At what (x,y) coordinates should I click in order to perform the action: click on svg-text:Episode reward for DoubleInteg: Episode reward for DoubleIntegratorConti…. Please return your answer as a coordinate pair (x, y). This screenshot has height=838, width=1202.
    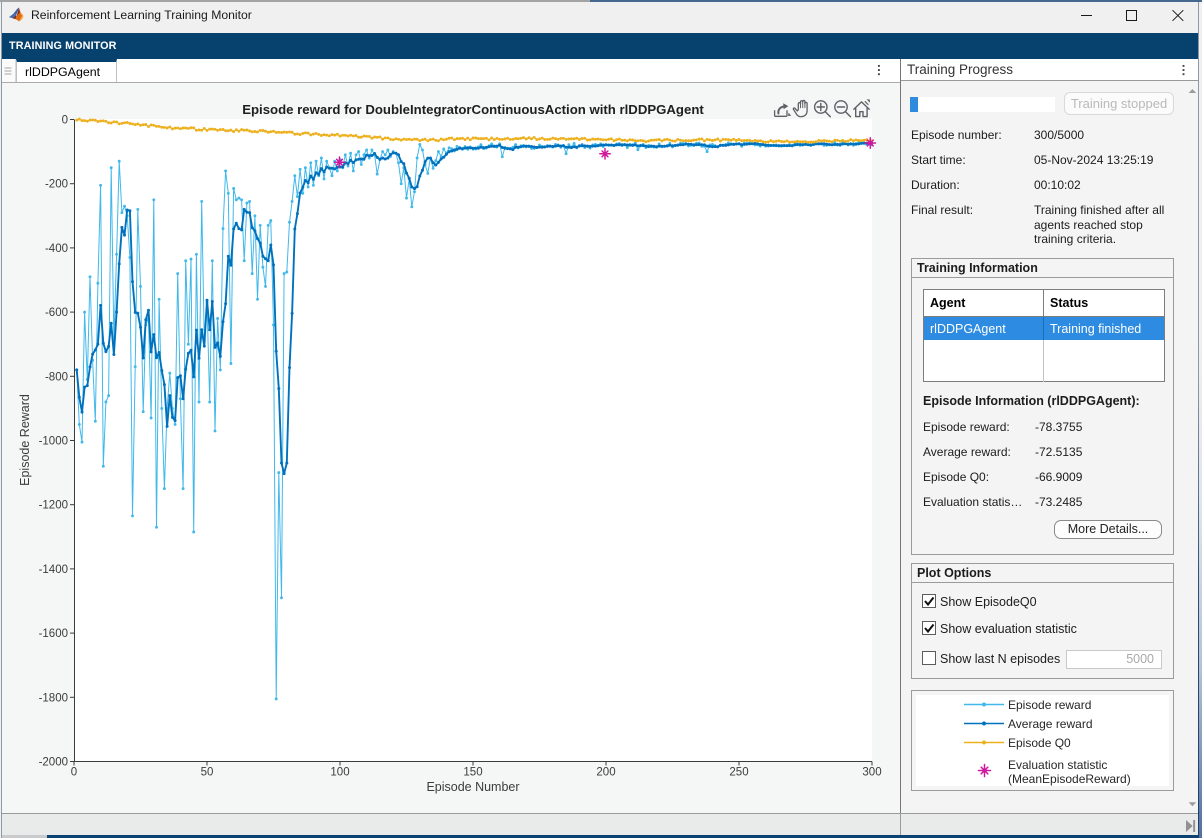
    Looking at the image, I should click on (473, 109).